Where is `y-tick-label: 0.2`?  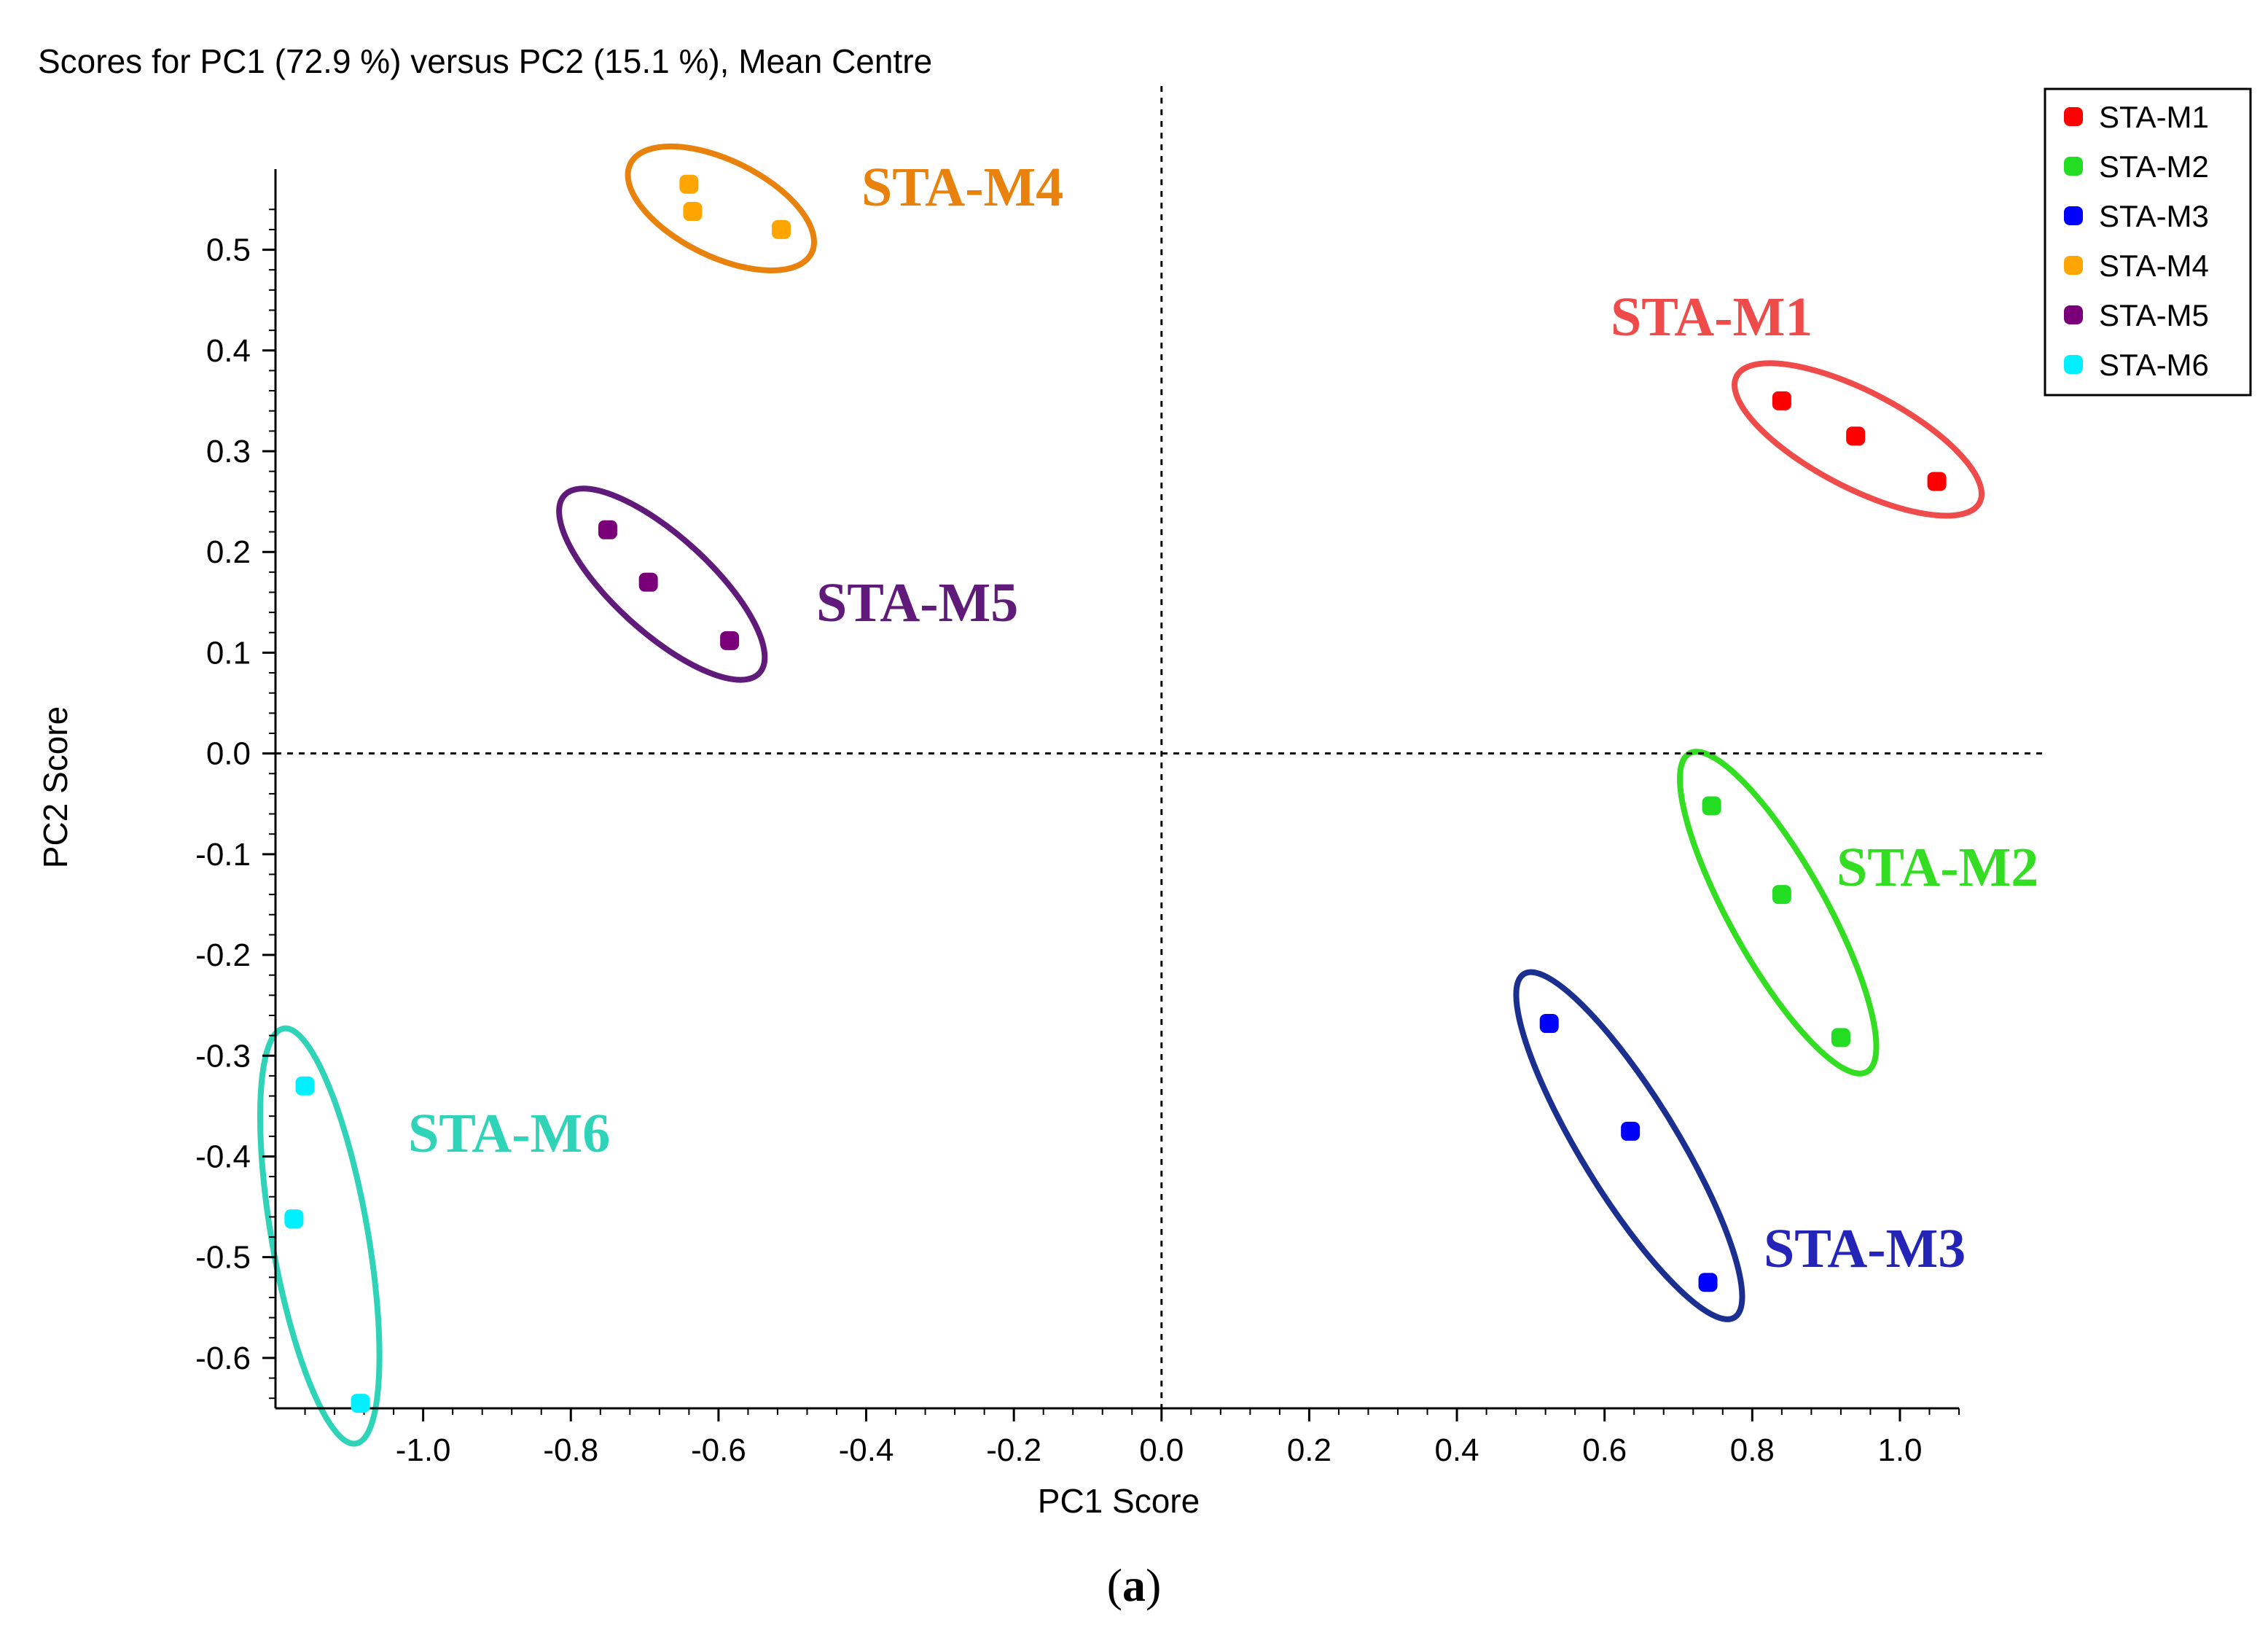
y-tick-label: 0.2 is located at coordinates (229, 552).